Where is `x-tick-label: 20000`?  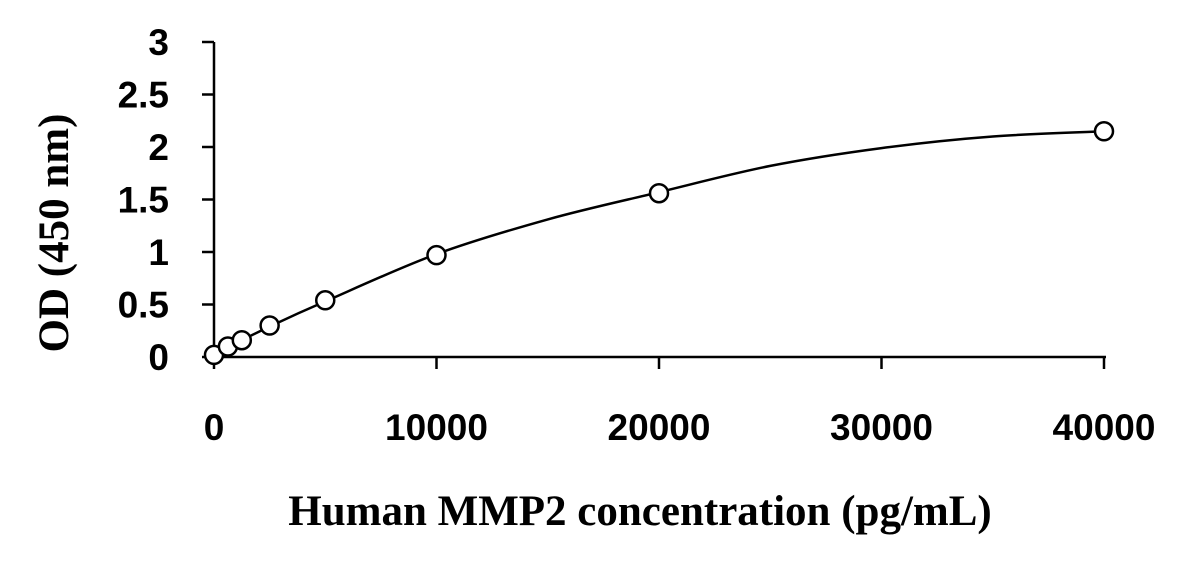
x-tick-label: 20000 is located at coordinates (659, 427).